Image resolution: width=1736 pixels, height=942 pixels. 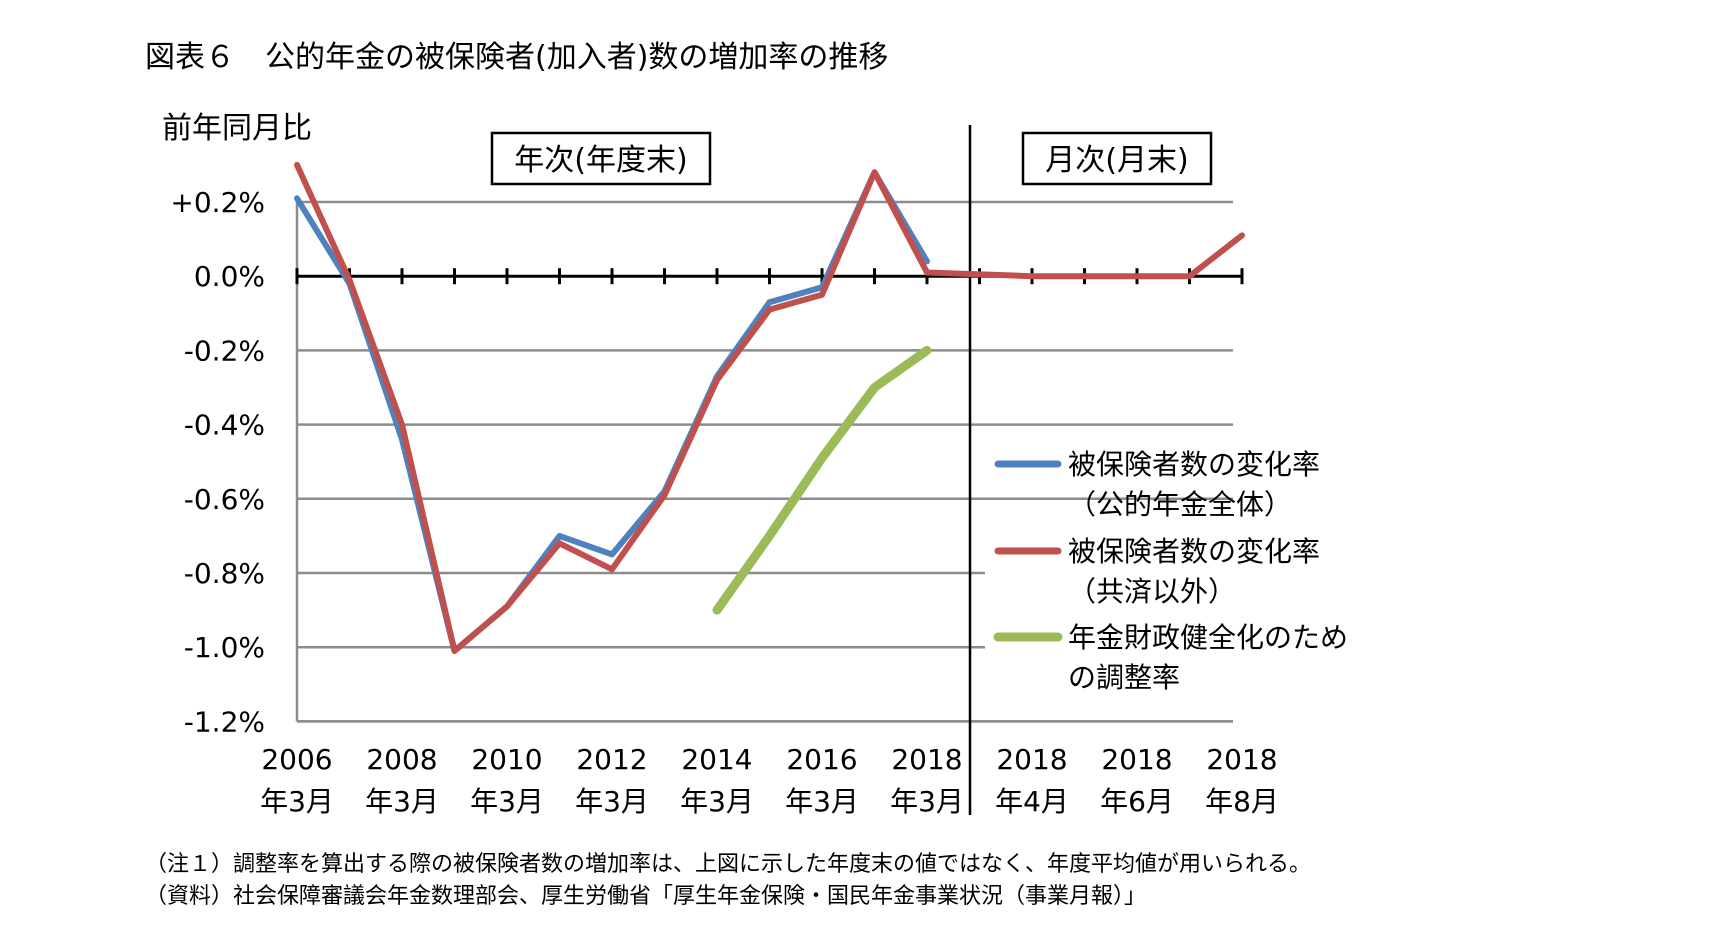 I want to click on y-tick-label: -0.2%, so click(x=224, y=350).